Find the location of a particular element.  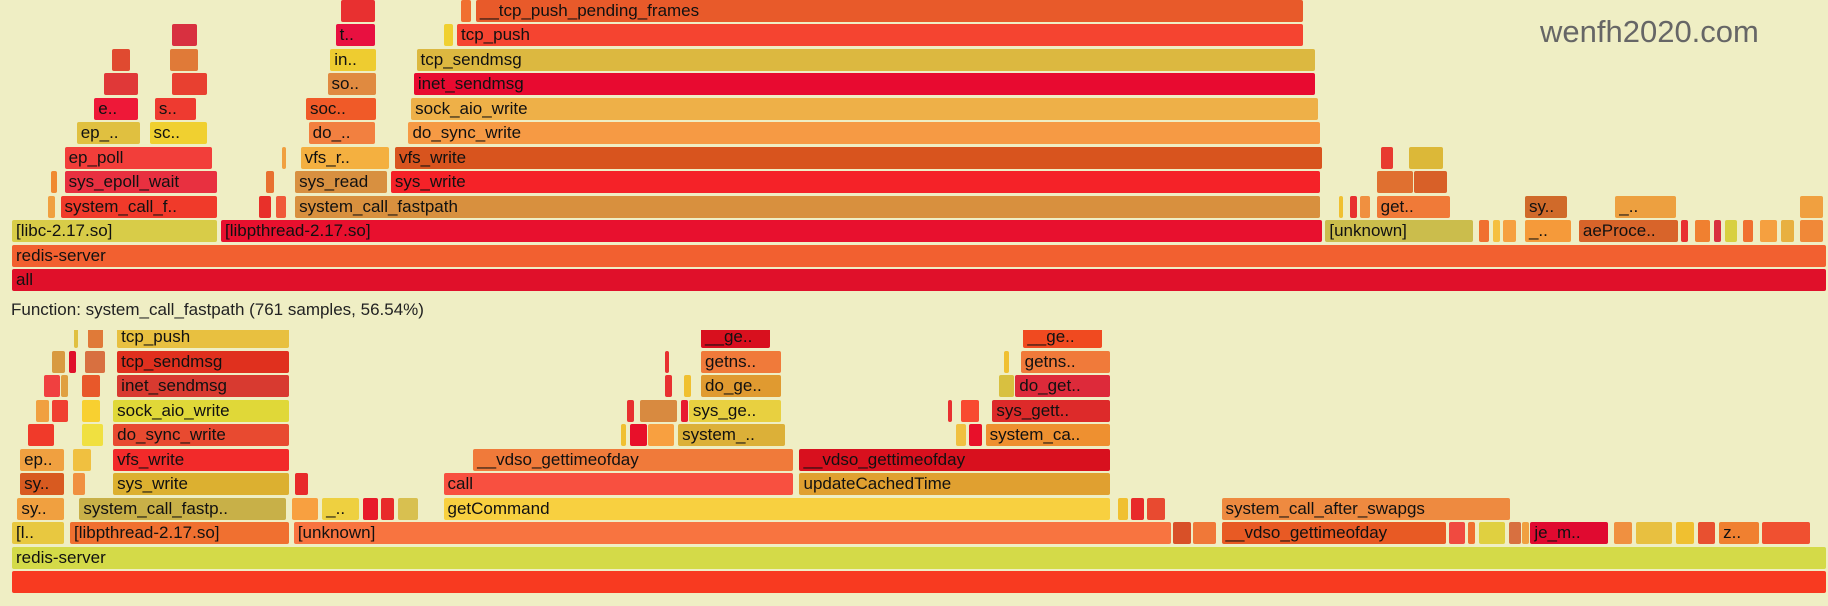

flame-frame-e: e.. is located at coordinates (116, 108).